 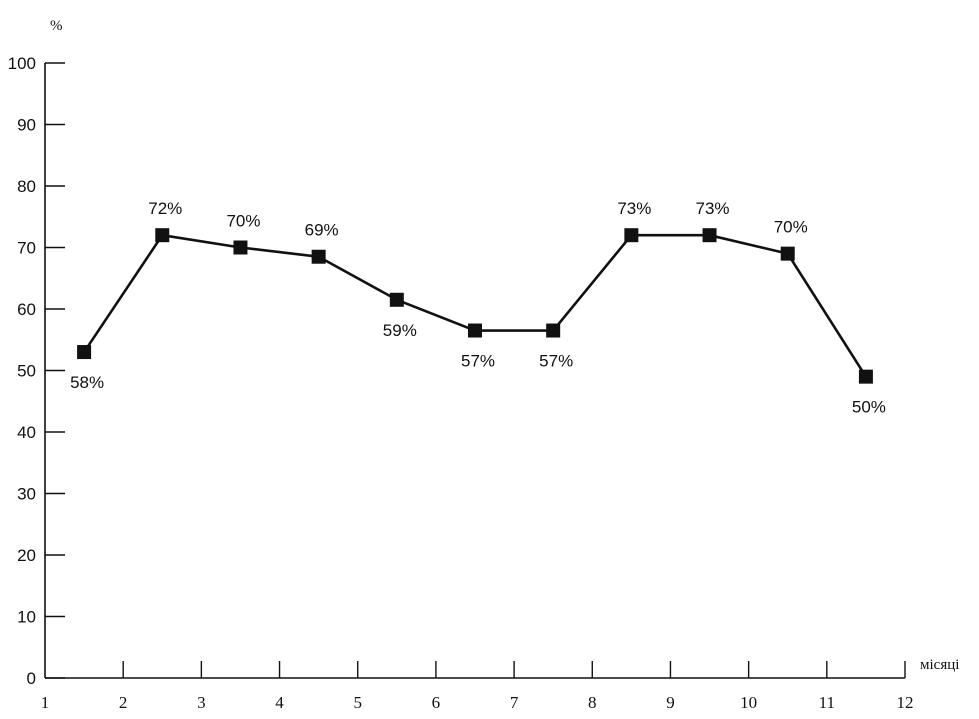 What do you see at coordinates (22, 63) in the screenshot?
I see `y-tick-label: 100` at bounding box center [22, 63].